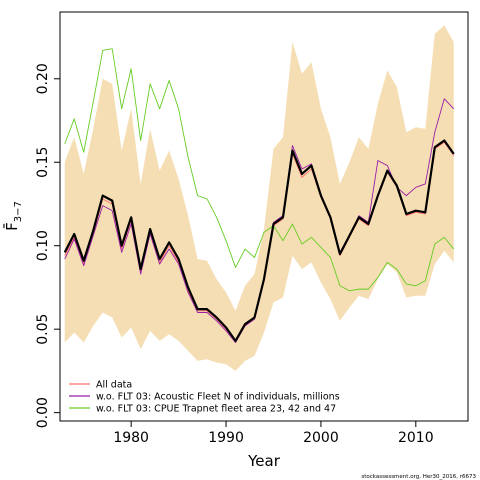 Image resolution: width=480 pixels, height=480 pixels. I want to click on y-tick-label-2: 0.10, so click(43, 245).